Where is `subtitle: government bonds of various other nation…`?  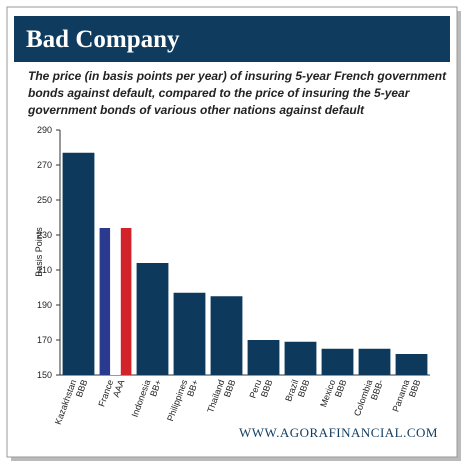 subtitle: government bonds of various other nation… is located at coordinates (196, 110).